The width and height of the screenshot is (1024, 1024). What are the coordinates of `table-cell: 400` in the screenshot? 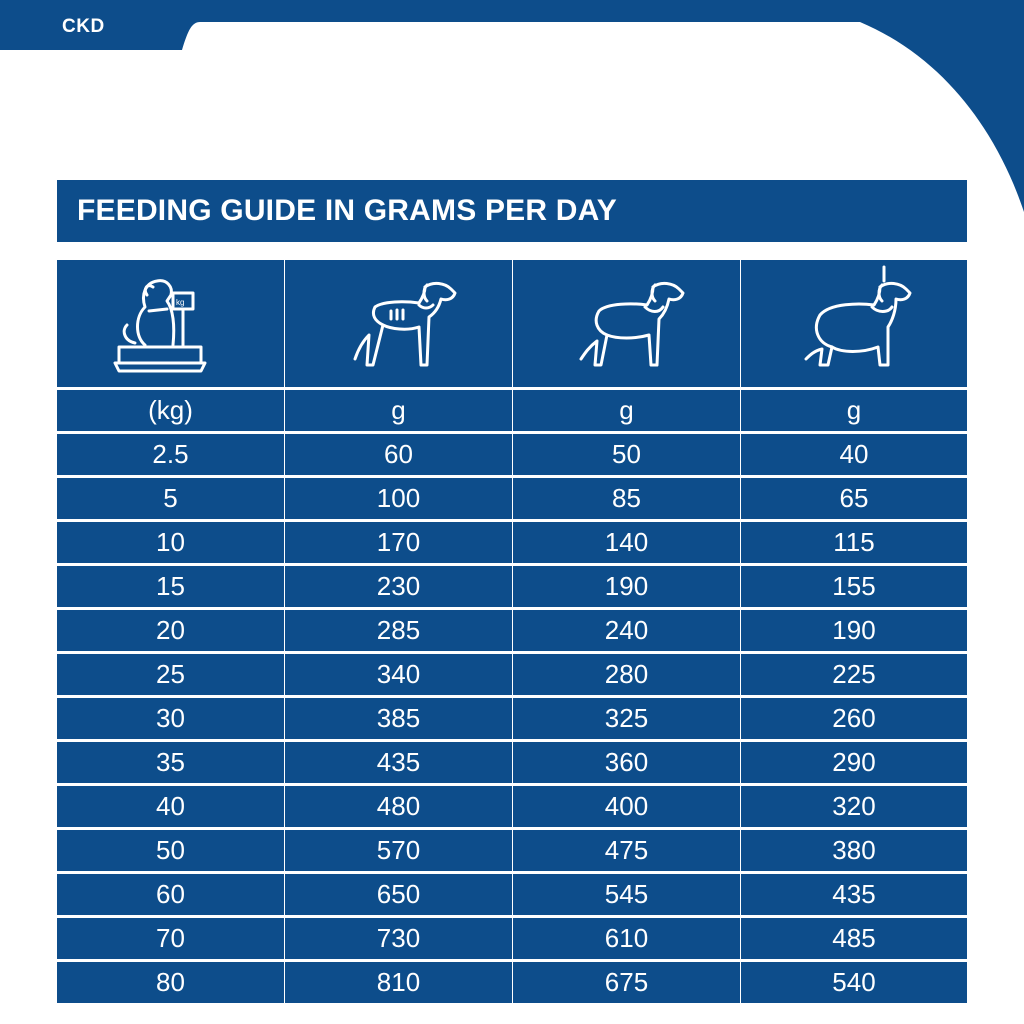 It's located at (626, 806).